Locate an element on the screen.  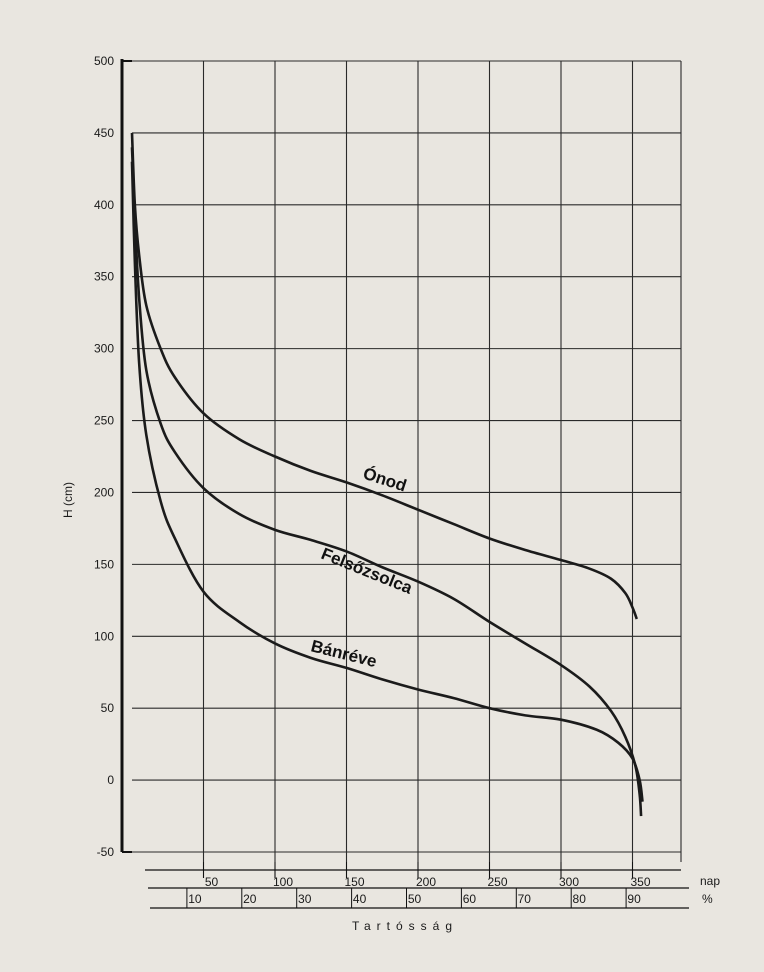
y-tick-label: 0 is located at coordinates (110, 780).